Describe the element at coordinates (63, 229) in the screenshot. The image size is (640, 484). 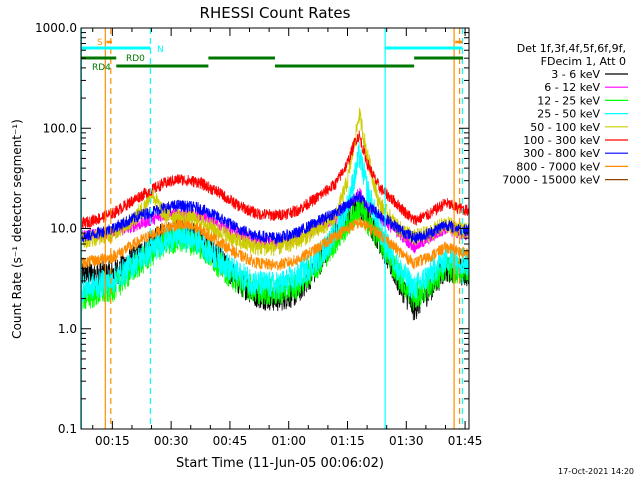
I see `y-tick-label: 10.0` at that location.